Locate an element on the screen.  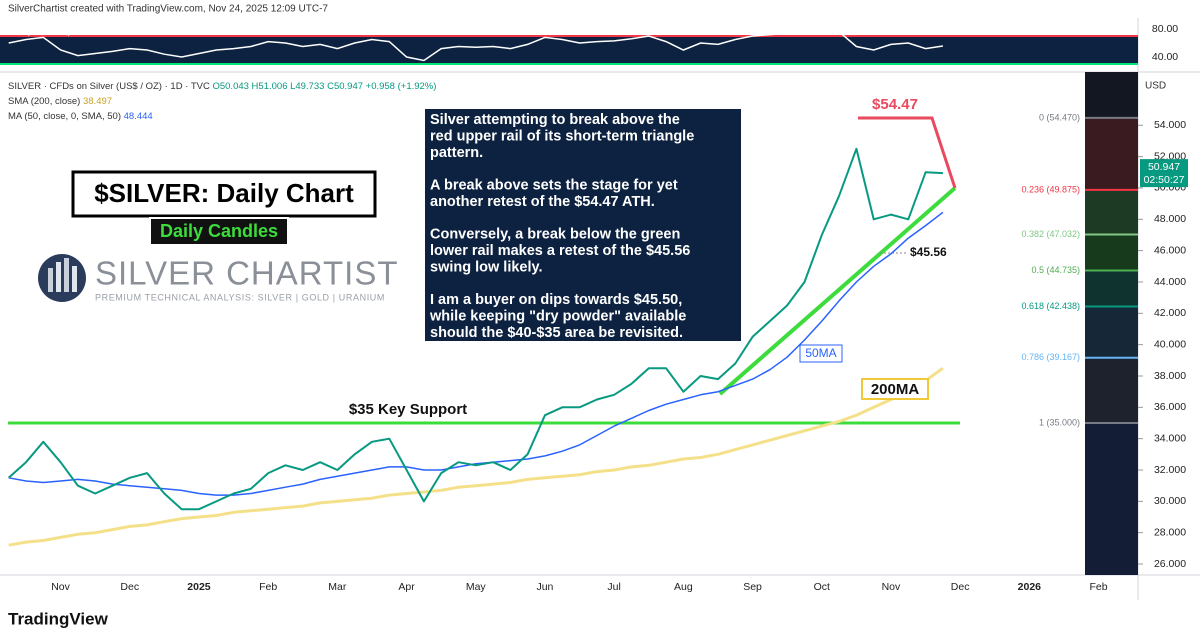
note-line: I am a buyer on dips towards $45.50, is located at coordinates (556, 300).